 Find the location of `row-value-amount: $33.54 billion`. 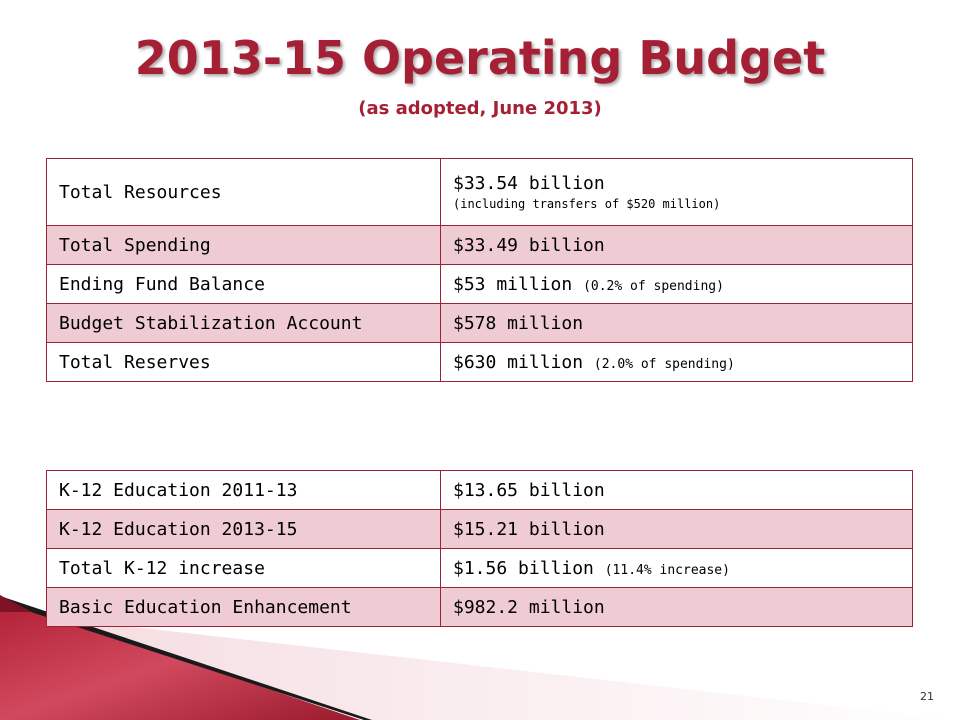

row-value-amount: $33.54 billion is located at coordinates (529, 183).